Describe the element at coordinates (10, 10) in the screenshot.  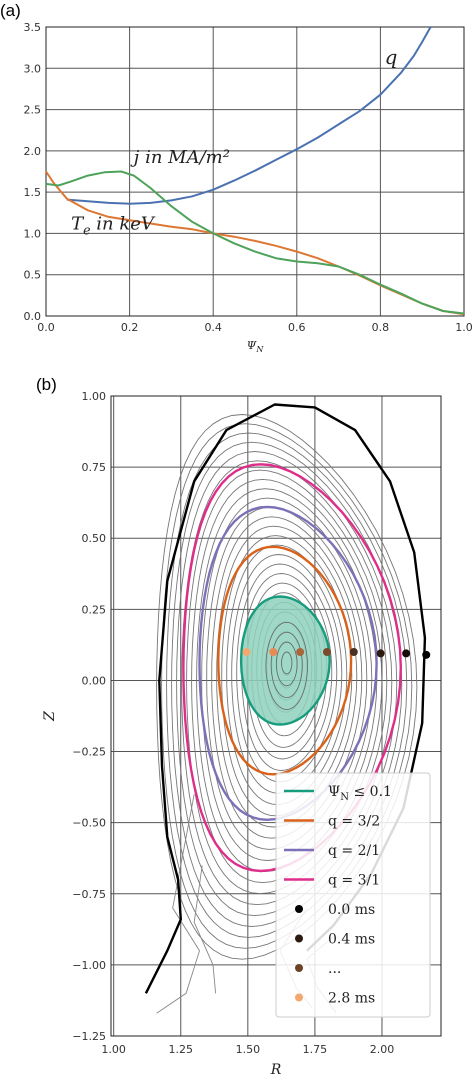
I see `panel-a-label: (a)` at that location.